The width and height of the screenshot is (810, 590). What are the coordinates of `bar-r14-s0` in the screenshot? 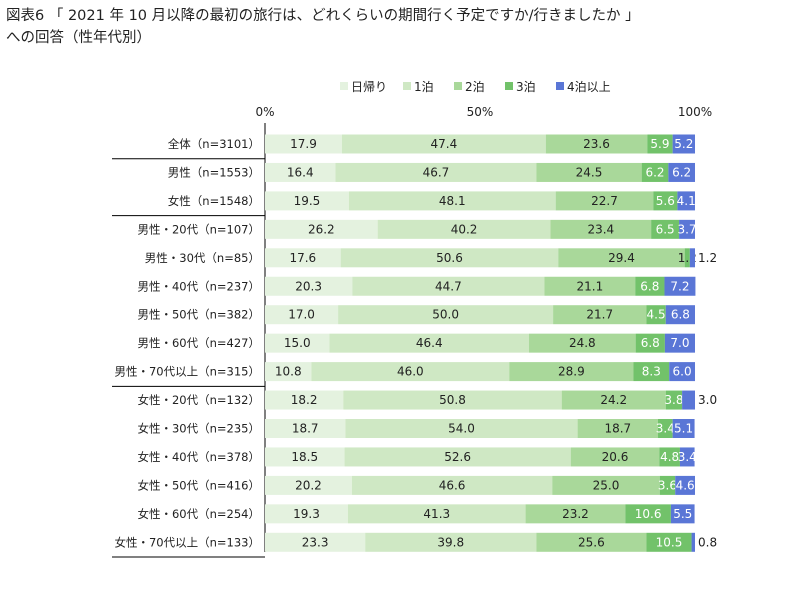 It's located at (315, 542).